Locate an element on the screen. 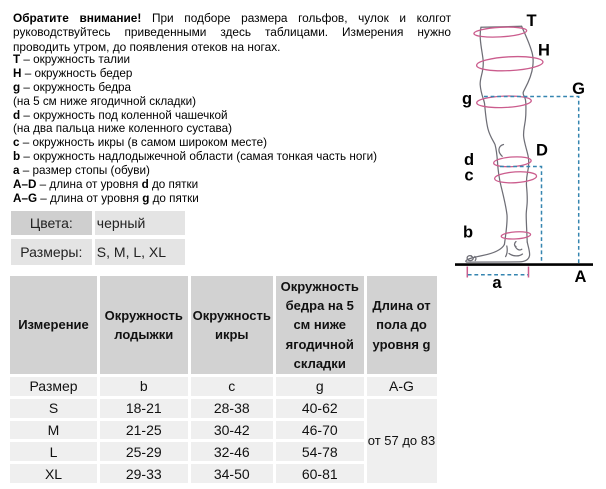 The image size is (606, 489). svg-text: b is located at coordinates (468, 232).